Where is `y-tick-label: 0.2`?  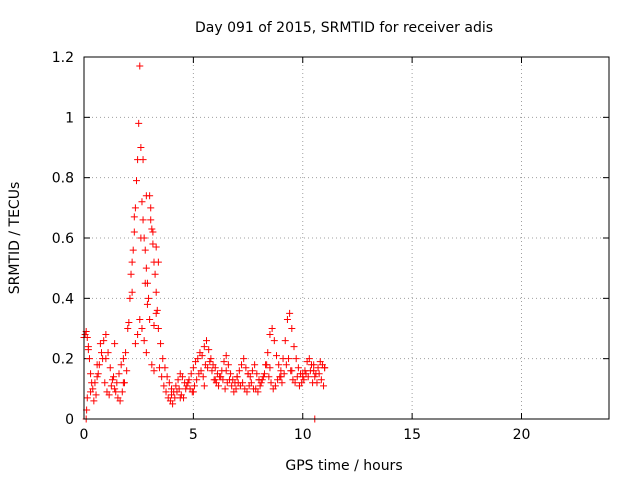
y-tick-label: 0.2 is located at coordinates (63, 360).